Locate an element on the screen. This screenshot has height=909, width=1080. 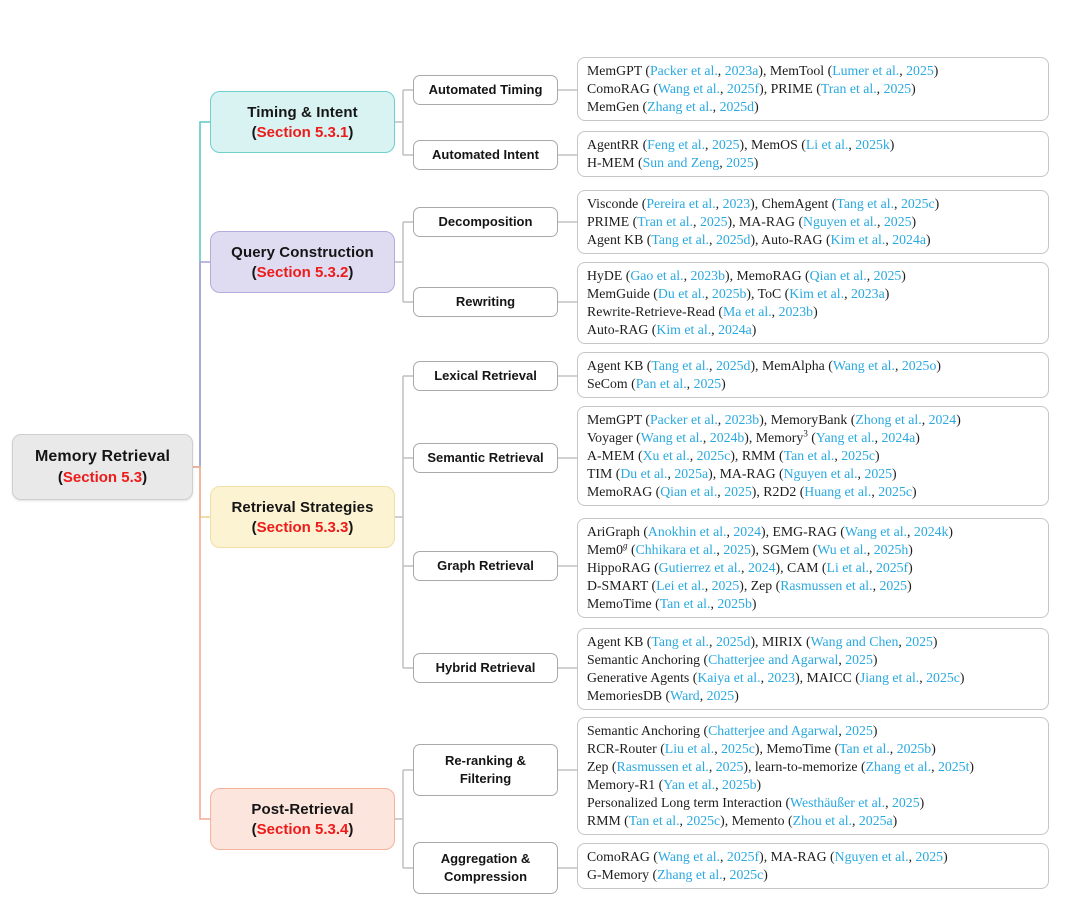
citation-link: Wu et al. is located at coordinates (842, 549).